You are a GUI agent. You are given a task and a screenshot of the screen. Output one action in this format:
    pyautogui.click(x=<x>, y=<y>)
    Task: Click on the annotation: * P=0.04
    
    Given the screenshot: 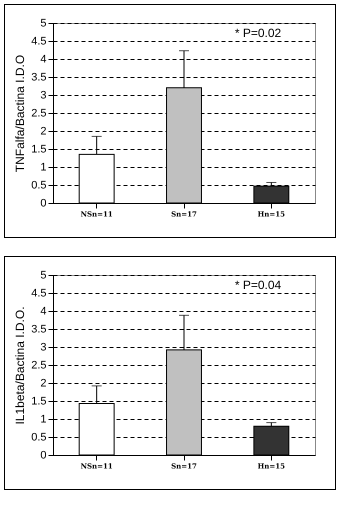 What is the action you would take?
    pyautogui.click(x=258, y=285)
    